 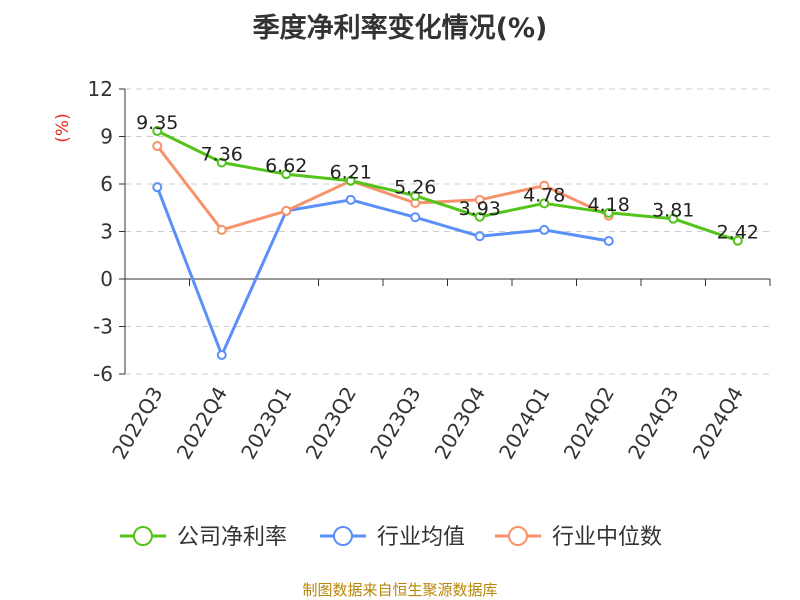 I want to click on y-tick-label: 6, so click(x=106, y=184).